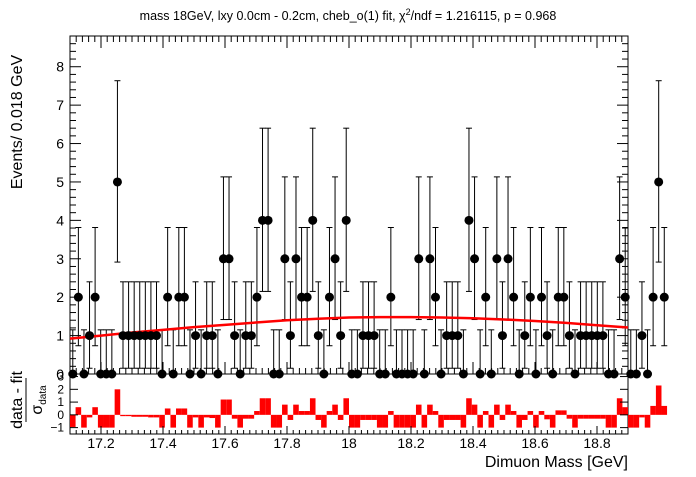  Describe the element at coordinates (369, 406) in the screenshot. I see `pull-bars` at that location.